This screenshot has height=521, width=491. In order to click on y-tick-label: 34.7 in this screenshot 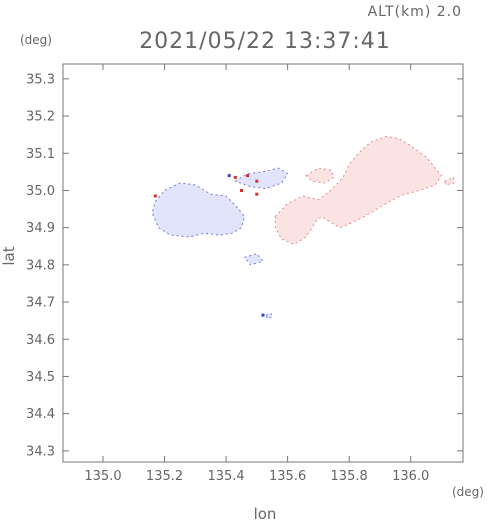, I will do `click(40, 303)`.